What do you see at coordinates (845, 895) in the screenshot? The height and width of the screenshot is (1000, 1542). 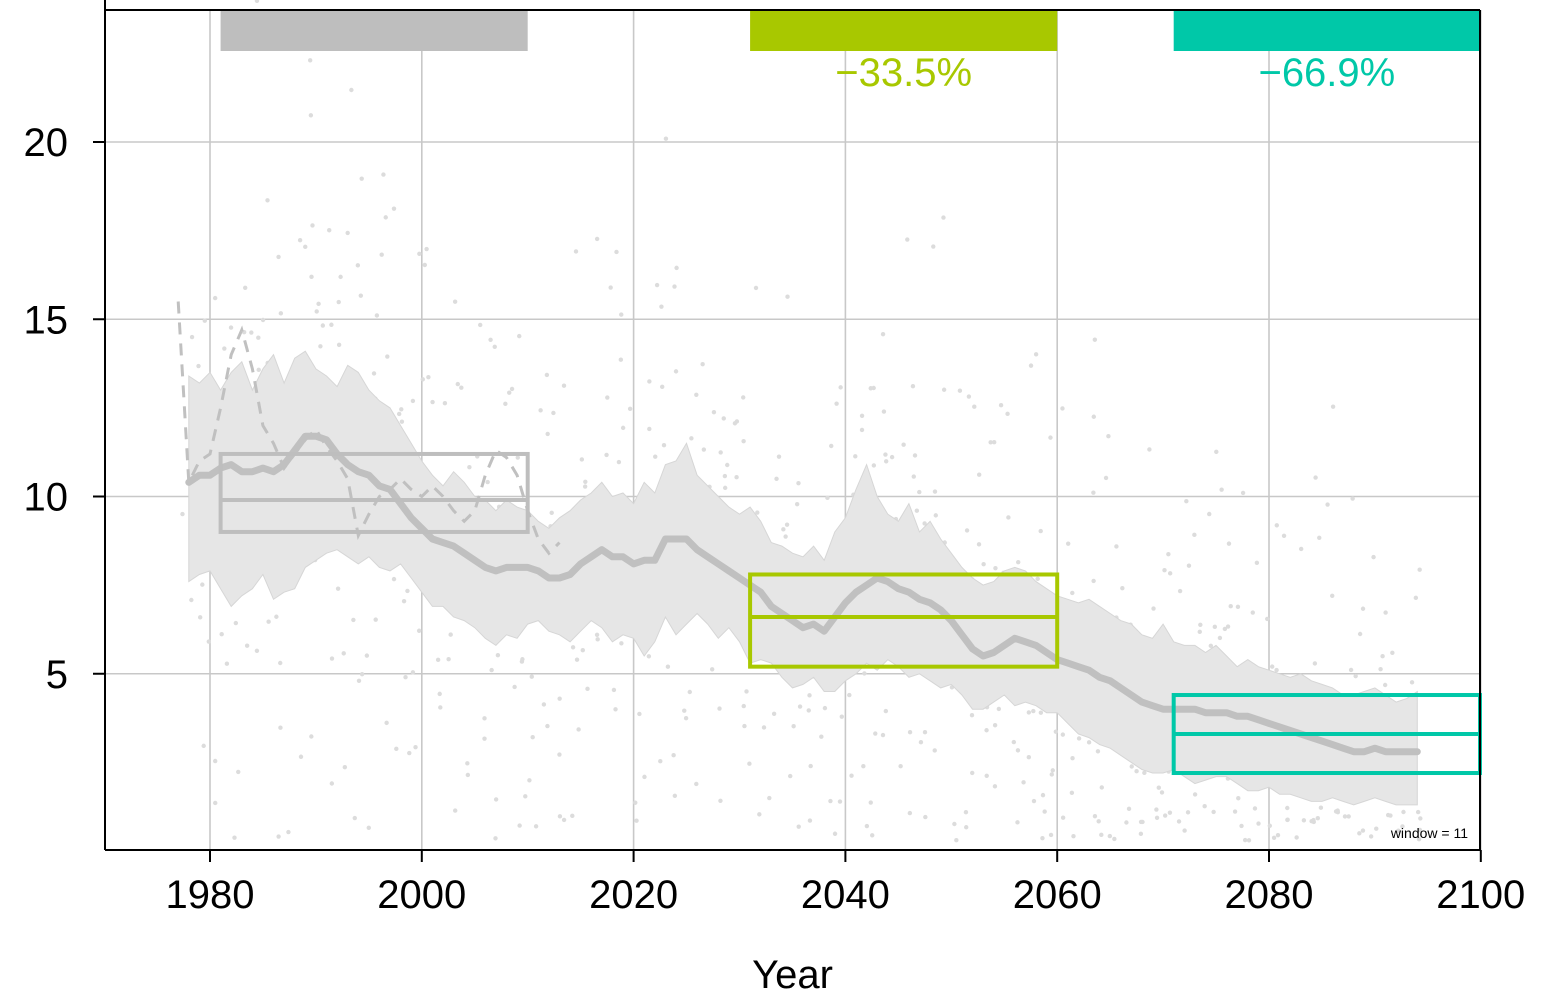 I see `x-tick-label: 2040` at bounding box center [845, 895].